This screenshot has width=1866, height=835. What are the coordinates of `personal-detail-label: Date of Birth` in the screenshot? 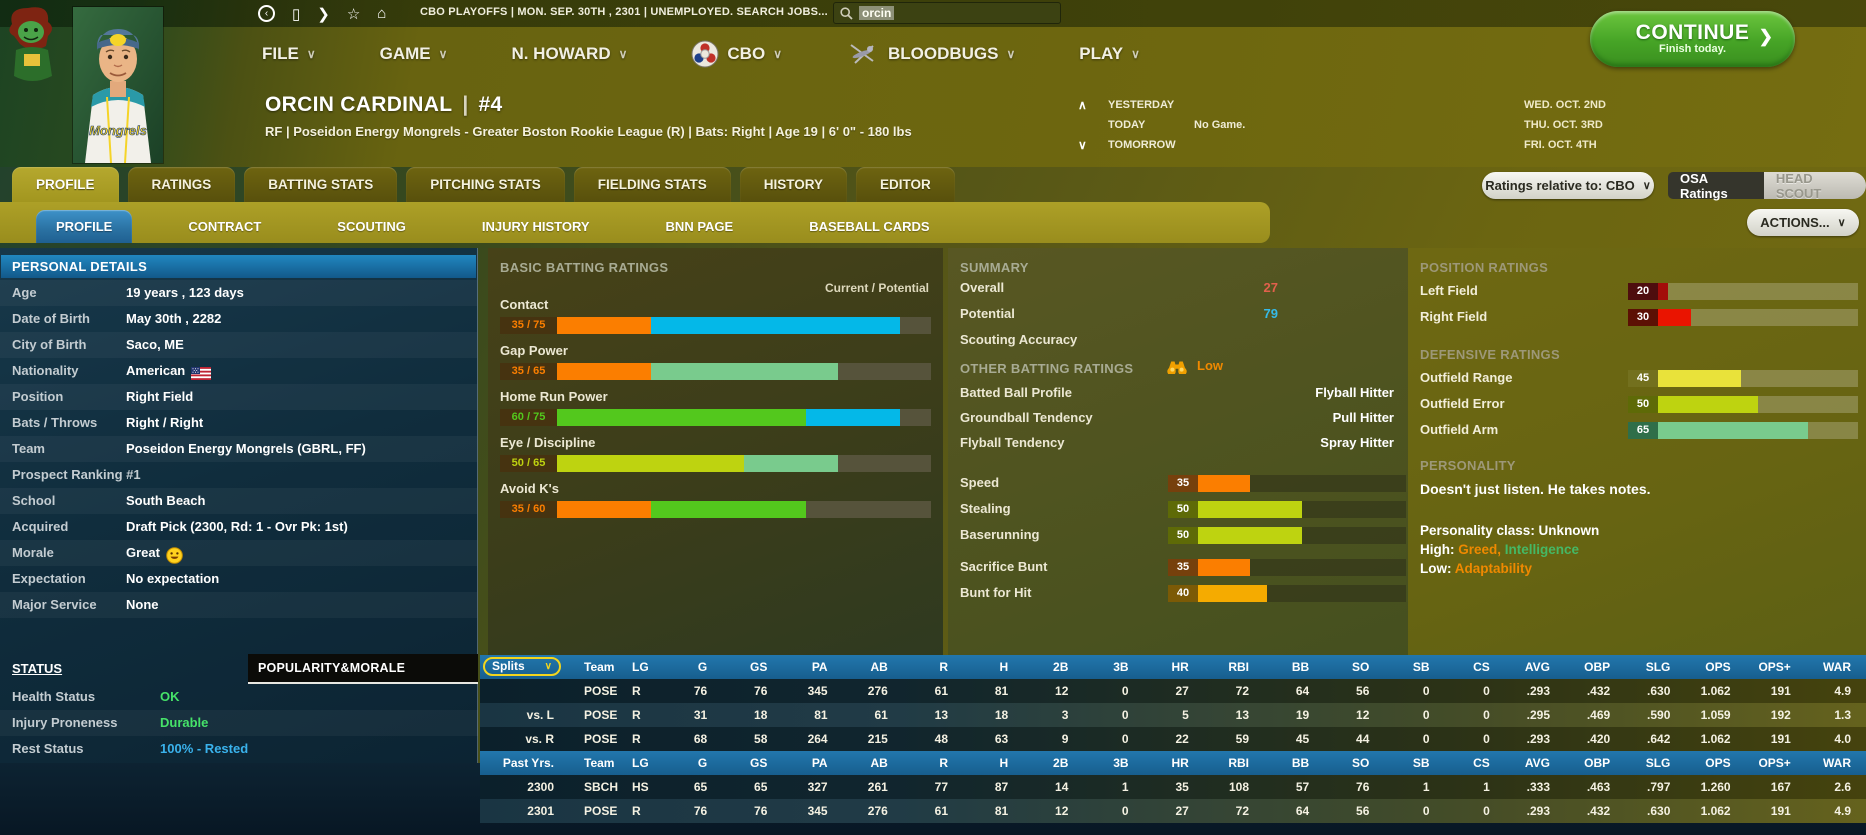 It's located at (51, 318).